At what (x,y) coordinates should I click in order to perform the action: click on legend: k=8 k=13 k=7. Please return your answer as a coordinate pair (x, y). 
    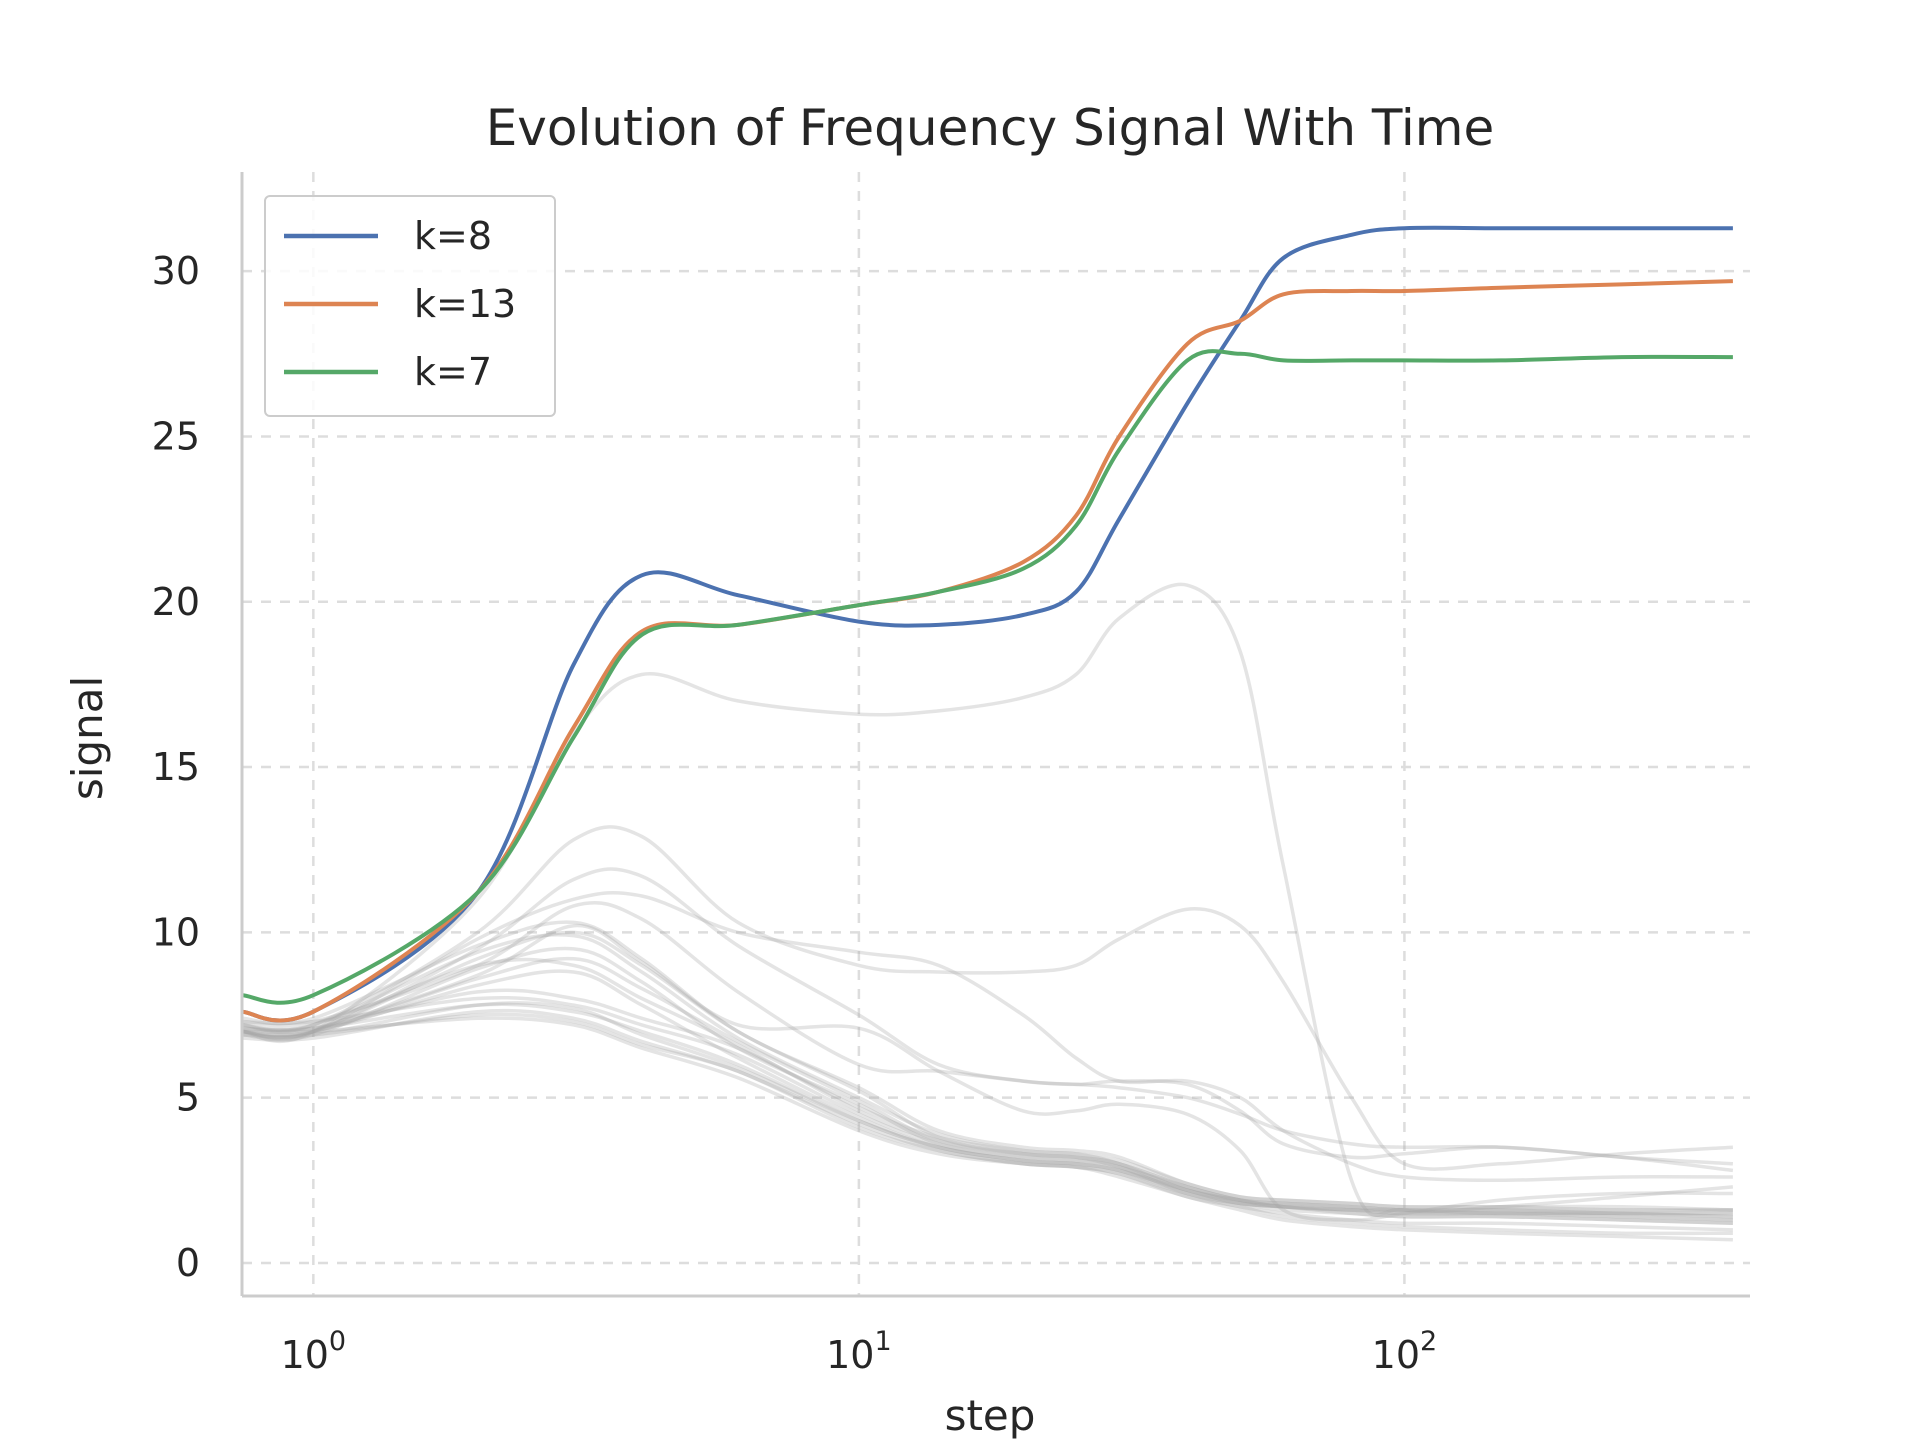
    Looking at the image, I should click on (410, 306).